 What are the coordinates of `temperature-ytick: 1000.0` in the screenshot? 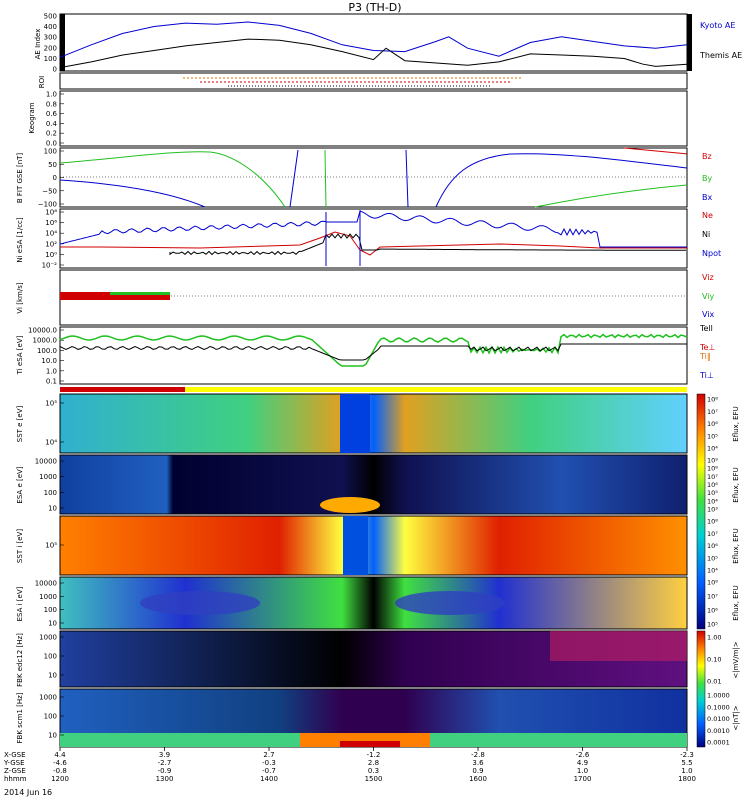 It's located at (45, 341).